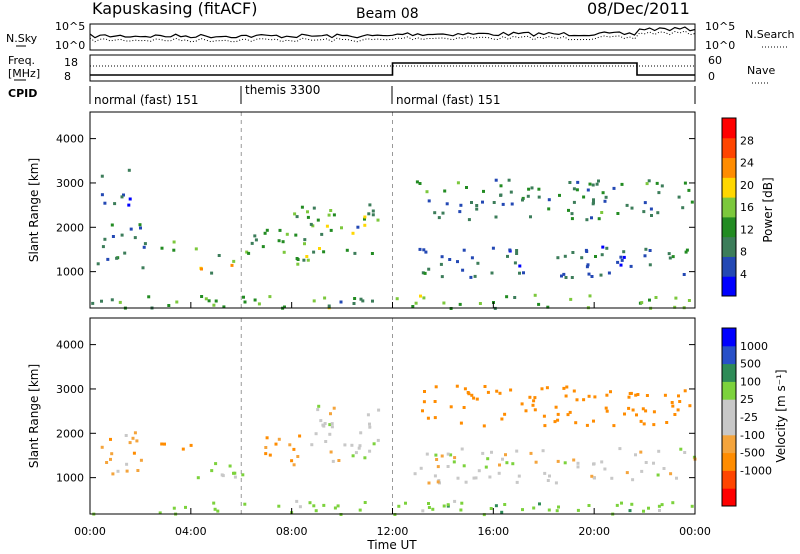 The image size is (800, 554). Describe the element at coordinates (752, 453) in the screenshot. I see `colorbar-tick-label: -500` at that location.